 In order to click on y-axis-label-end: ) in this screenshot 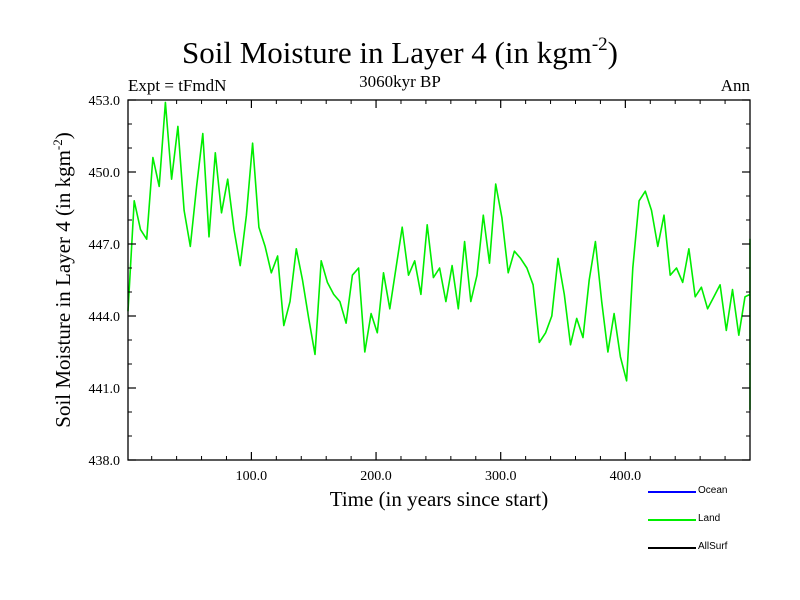, I will do `click(63, 135)`.